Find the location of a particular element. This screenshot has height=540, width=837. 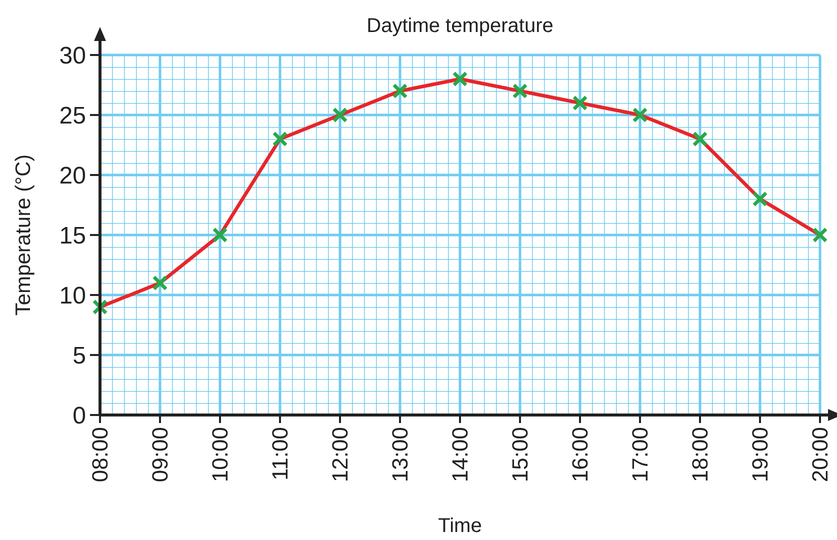

x-tick-label: 19:00 is located at coordinates (760, 454).